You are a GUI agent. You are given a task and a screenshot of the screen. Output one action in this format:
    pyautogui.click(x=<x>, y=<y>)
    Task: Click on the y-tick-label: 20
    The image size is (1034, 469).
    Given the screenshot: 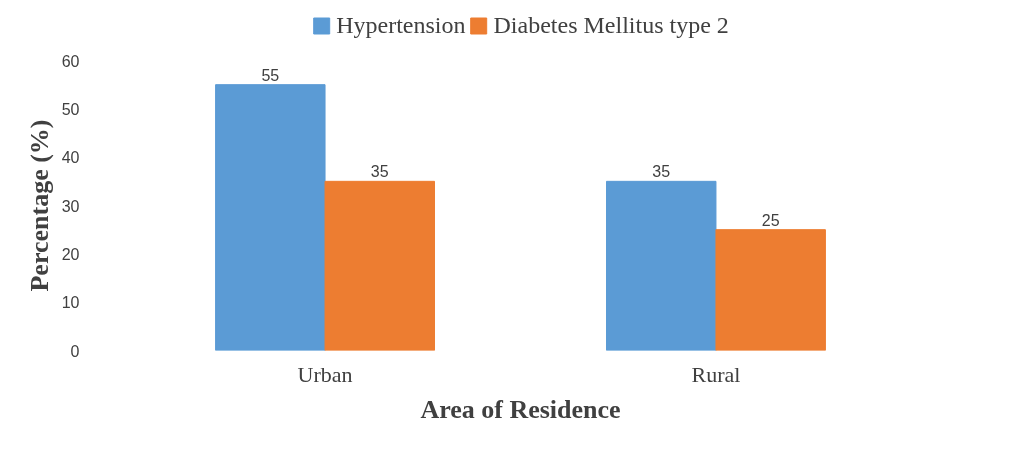 What is the action you would take?
    pyautogui.click(x=70, y=254)
    